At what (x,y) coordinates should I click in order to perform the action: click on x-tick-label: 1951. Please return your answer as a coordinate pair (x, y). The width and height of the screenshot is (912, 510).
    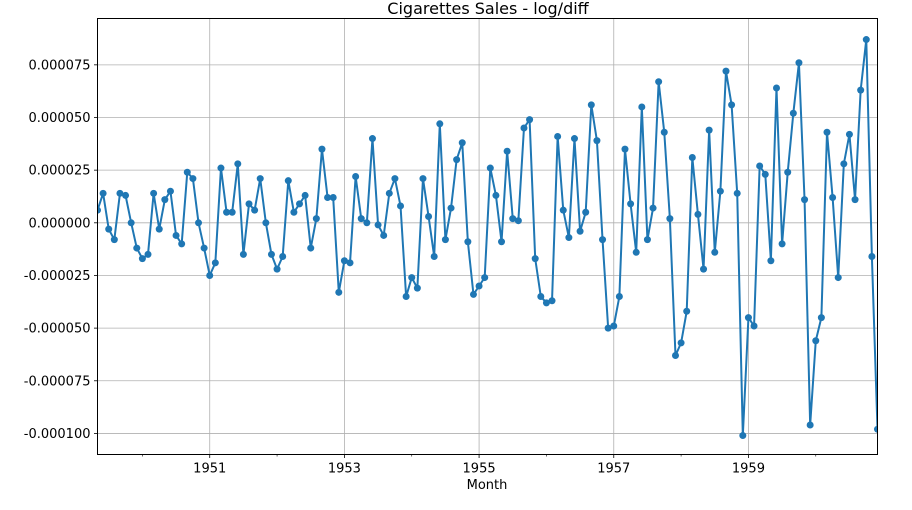
    Looking at the image, I should click on (209, 469).